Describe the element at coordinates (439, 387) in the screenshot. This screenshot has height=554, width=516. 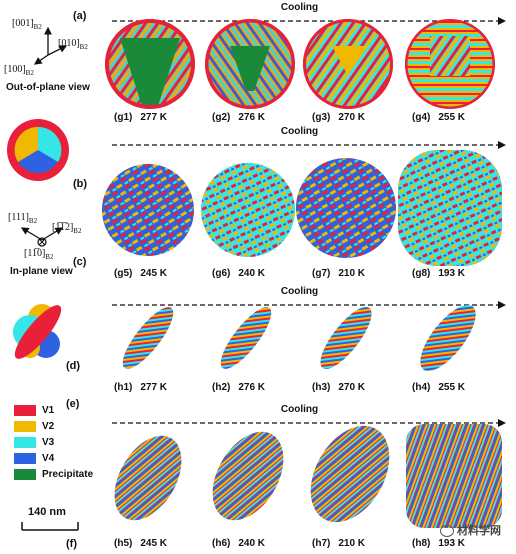
I see `label-h4: (h4) 255 K` at that location.